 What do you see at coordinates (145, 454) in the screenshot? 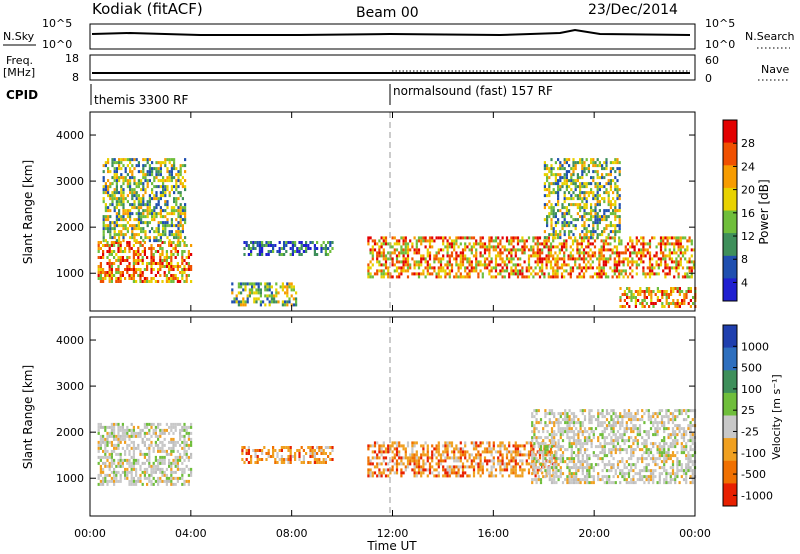
I see `data-region` at bounding box center [145, 454].